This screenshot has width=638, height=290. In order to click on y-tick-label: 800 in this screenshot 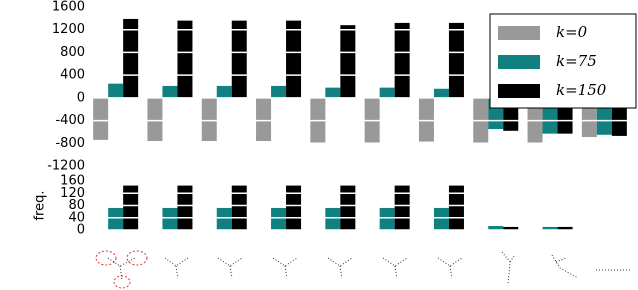, I will do `click(72, 52)`.